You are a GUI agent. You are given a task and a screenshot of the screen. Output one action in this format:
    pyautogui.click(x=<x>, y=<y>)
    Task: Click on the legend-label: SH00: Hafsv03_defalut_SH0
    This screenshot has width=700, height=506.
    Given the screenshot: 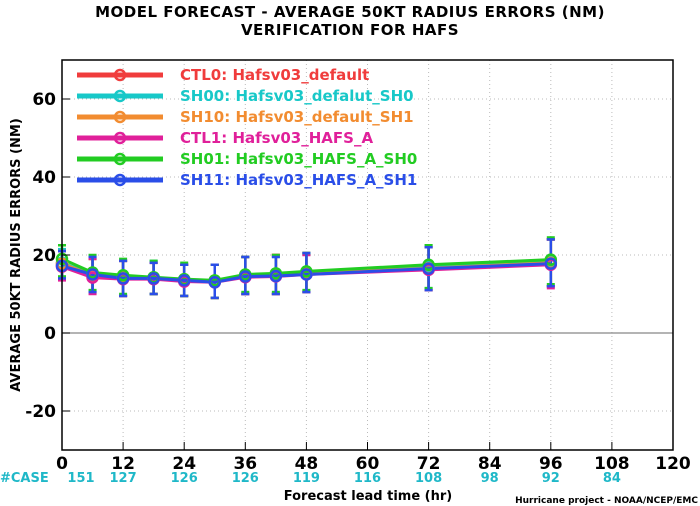 What is the action you would take?
    pyautogui.click(x=297, y=96)
    